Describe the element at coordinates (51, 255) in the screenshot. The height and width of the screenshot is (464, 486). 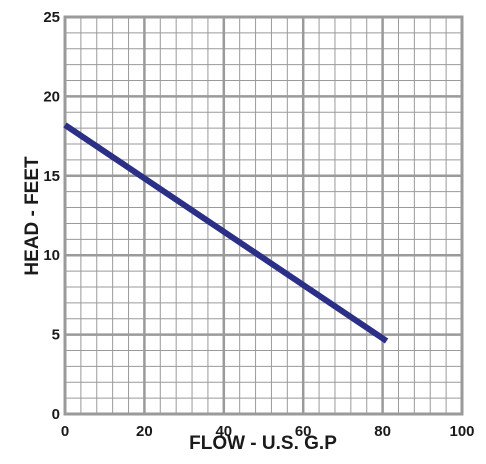
I see `y-tick-label: 10` at that location.